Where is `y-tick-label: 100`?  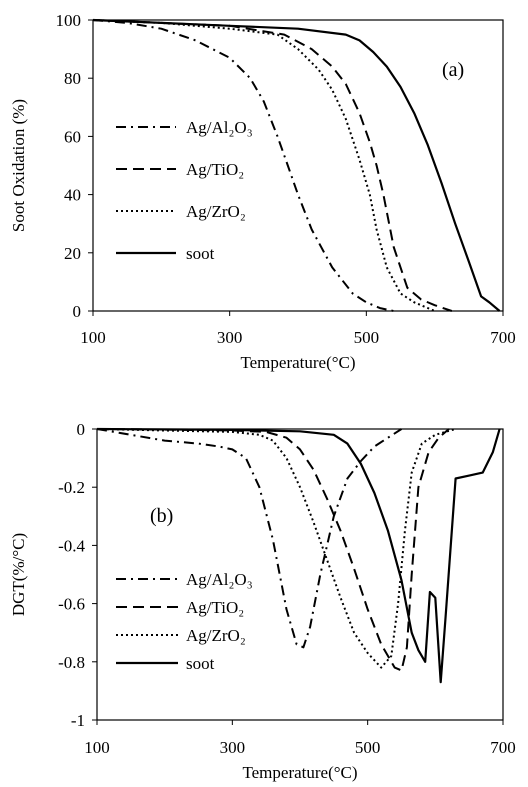
y-tick-label: 100 is located at coordinates (69, 20).